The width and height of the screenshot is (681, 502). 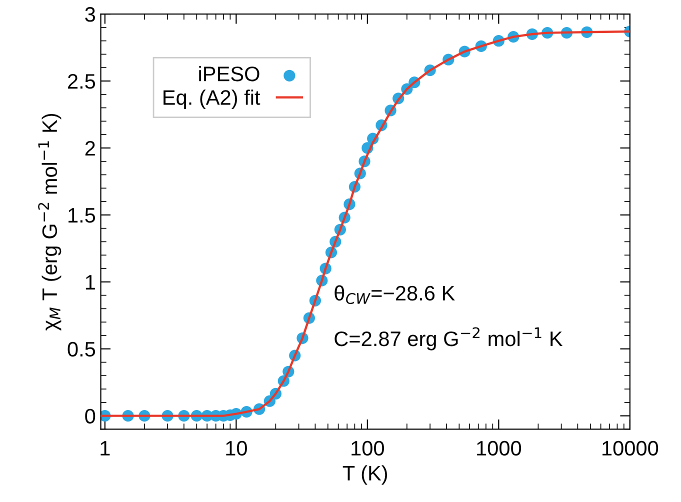 What do you see at coordinates (212, 100) in the screenshot?
I see `legend-label: Eq. (A2) fit` at bounding box center [212, 100].